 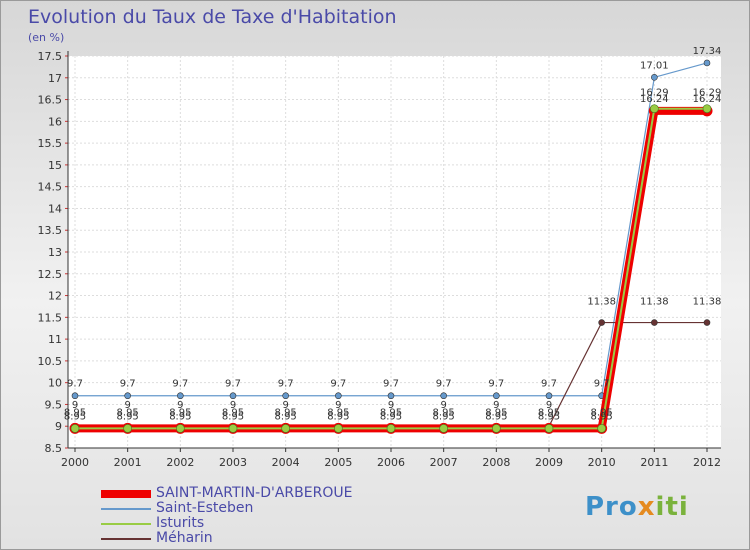 What do you see at coordinates (46, 37) in the screenshot?
I see `chart-unit-label: (en %)` at bounding box center [46, 37].